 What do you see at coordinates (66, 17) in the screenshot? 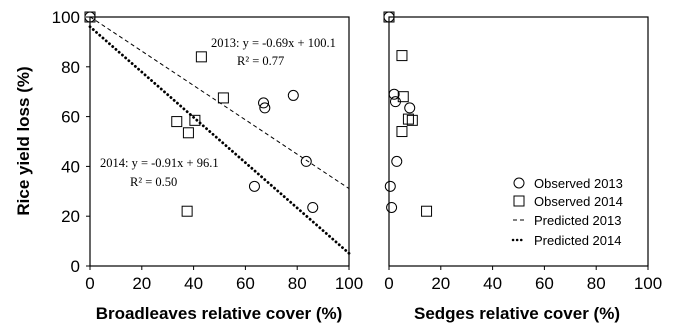
I see `y-tick-label: 100` at bounding box center [66, 17].